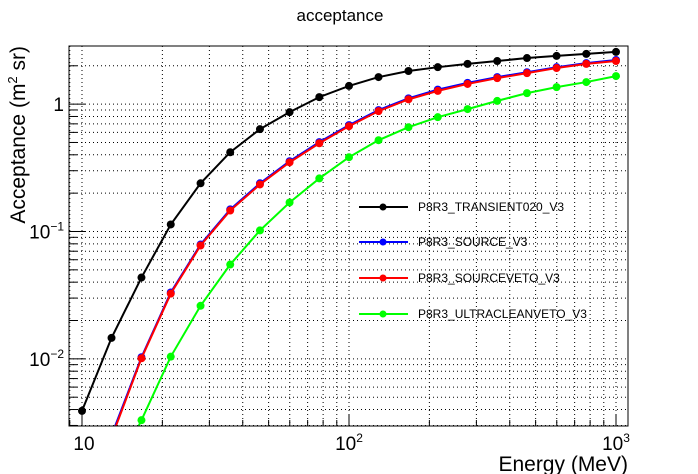 Image resolution: width=698 pixels, height=474 pixels. What do you see at coordinates (340, 15) in the screenshot?
I see `chart-title: acceptance` at bounding box center [340, 15].